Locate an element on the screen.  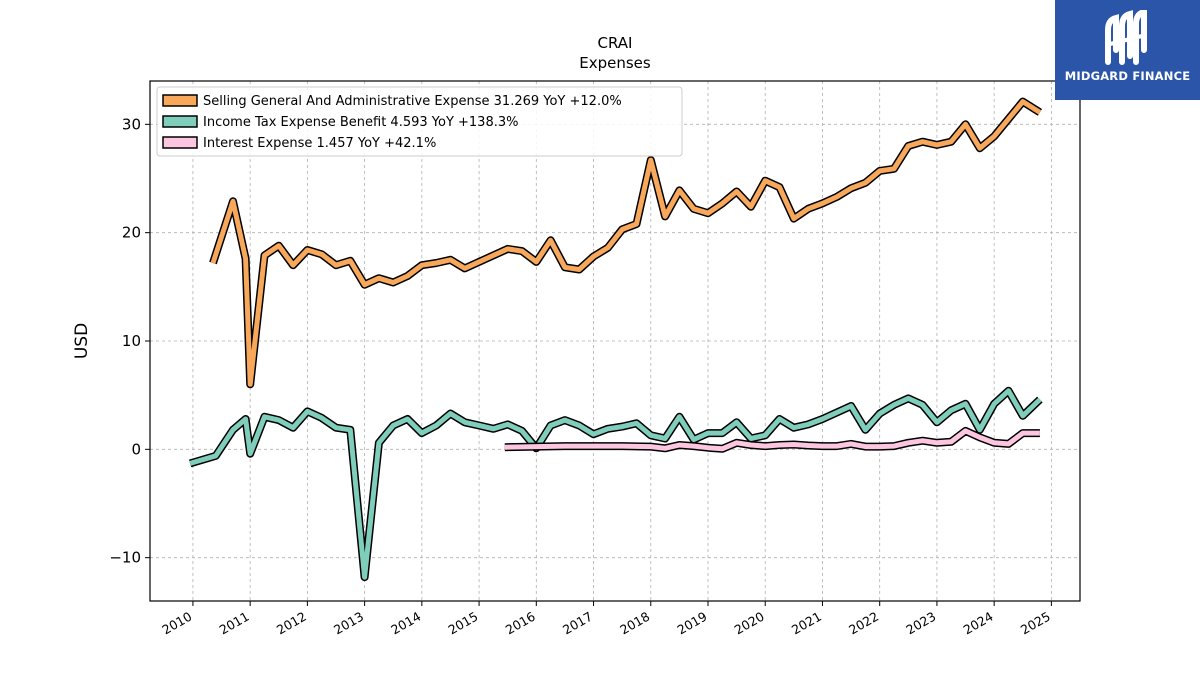
y-tick-label: −10 is located at coordinates (125, 558).